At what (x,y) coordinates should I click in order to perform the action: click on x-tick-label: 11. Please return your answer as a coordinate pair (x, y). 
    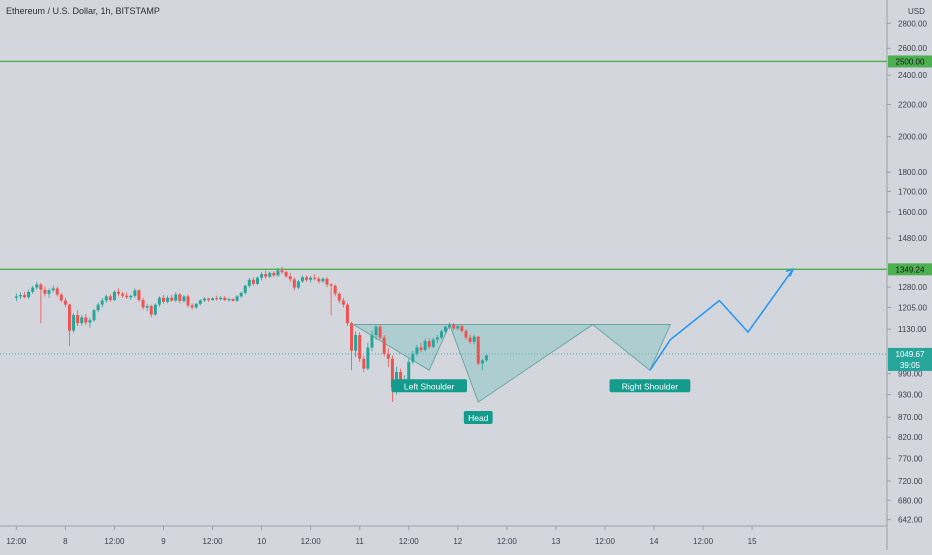
    Looking at the image, I should click on (360, 541).